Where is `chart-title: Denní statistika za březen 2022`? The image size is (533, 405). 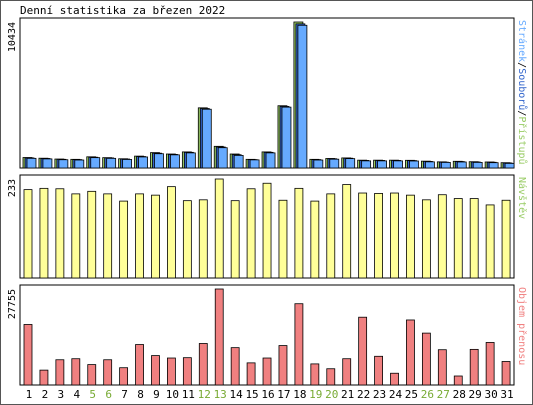 chart-title: Denní statistika za březen 2022 is located at coordinates (122, 10).